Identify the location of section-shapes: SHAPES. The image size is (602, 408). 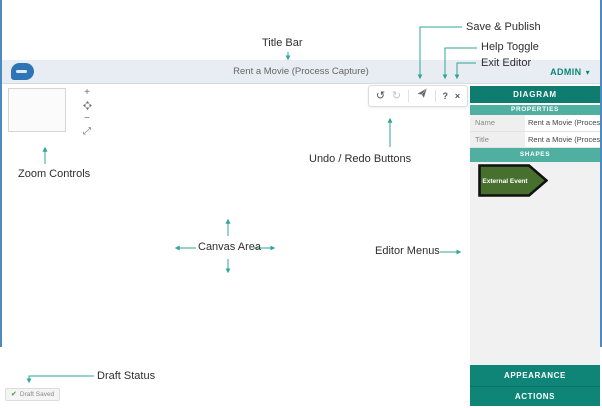
(535, 155).